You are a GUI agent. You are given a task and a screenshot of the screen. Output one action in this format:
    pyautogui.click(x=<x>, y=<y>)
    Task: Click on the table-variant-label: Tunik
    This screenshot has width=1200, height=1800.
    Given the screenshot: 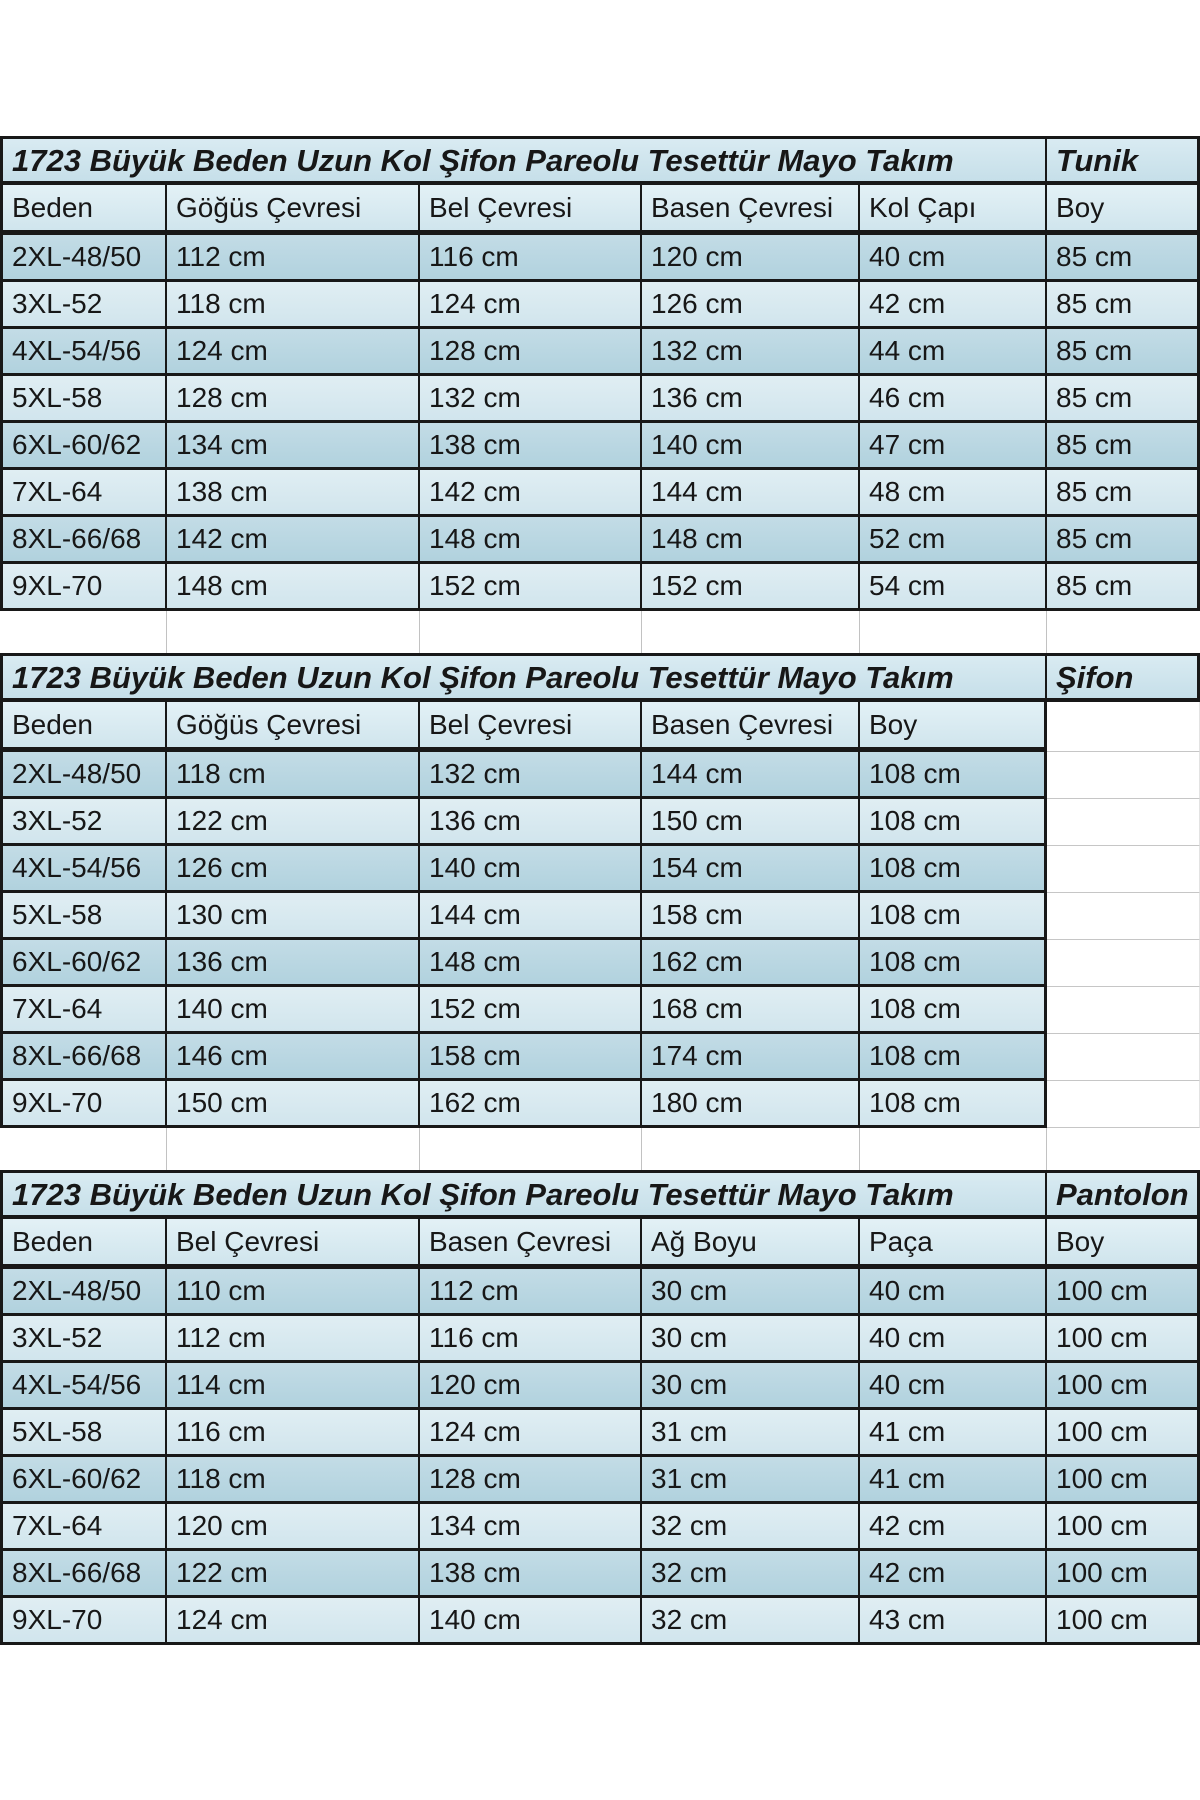 What is the action you would take?
    pyautogui.click(x=1123, y=162)
    